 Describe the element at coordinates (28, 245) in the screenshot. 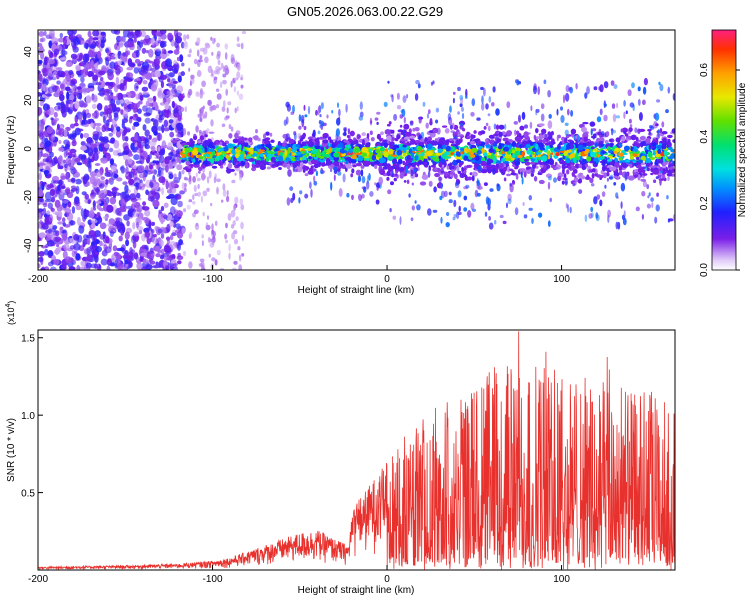

I see `spectrogram-y-tick-label: -40` at that location.